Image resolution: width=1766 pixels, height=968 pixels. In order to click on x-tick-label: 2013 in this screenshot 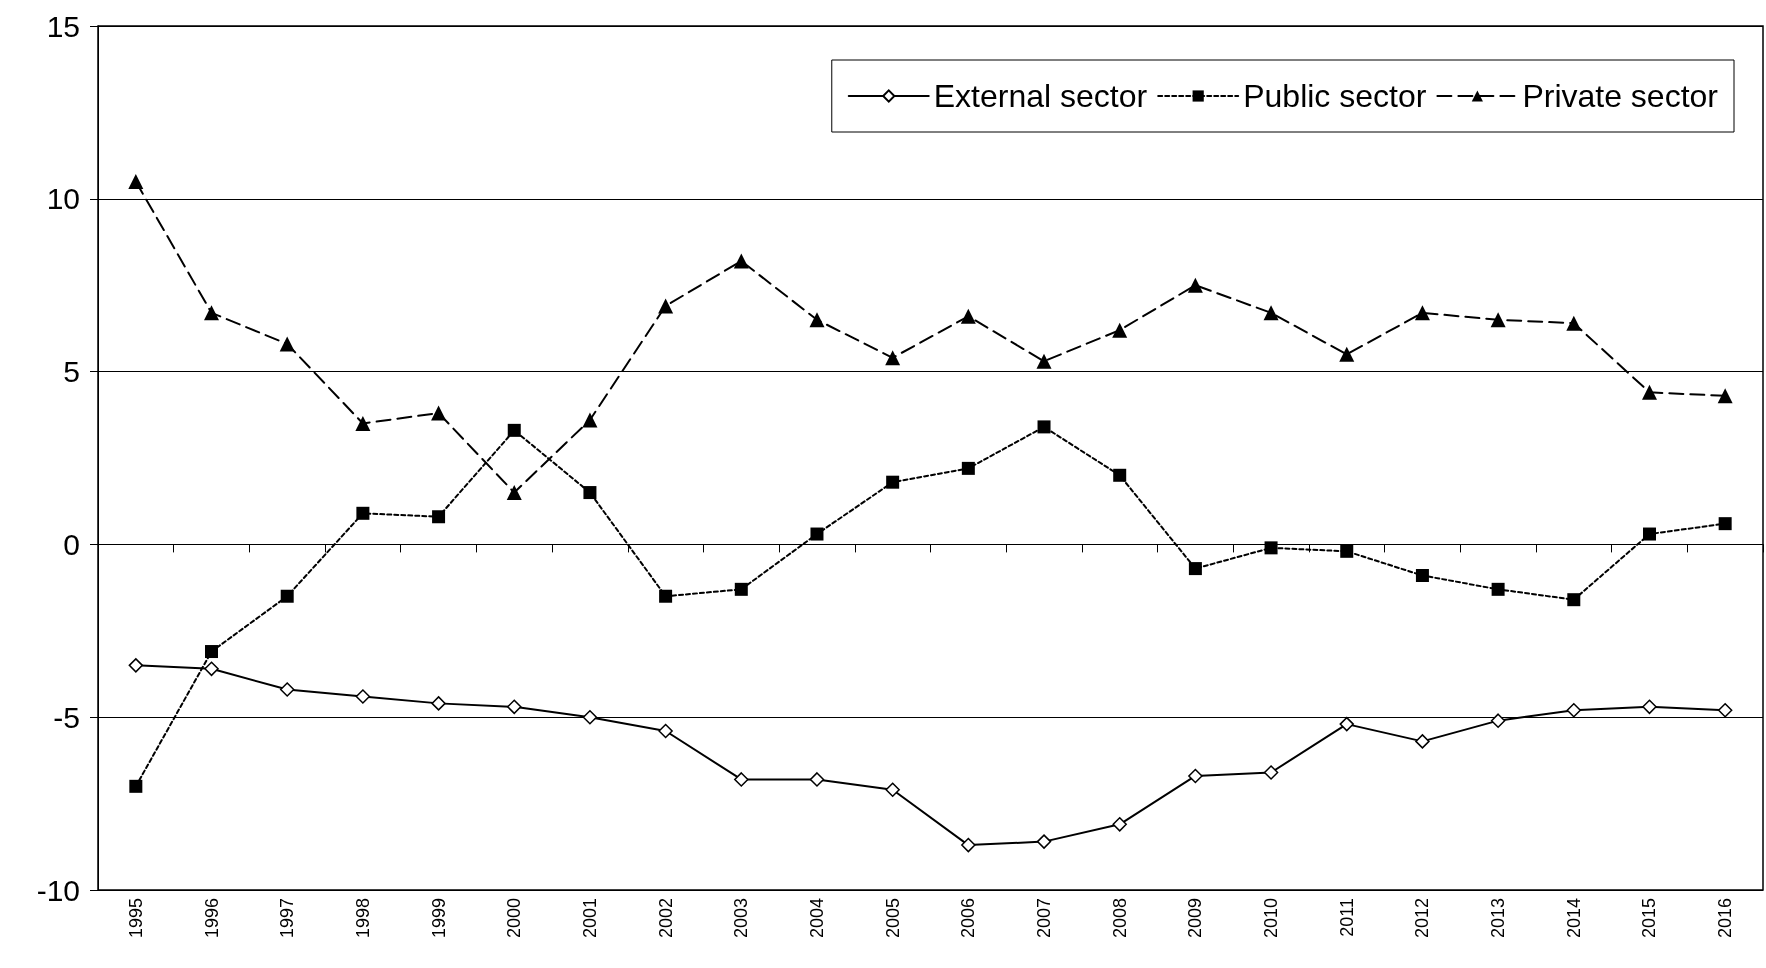, I will do `click(1498, 918)`.